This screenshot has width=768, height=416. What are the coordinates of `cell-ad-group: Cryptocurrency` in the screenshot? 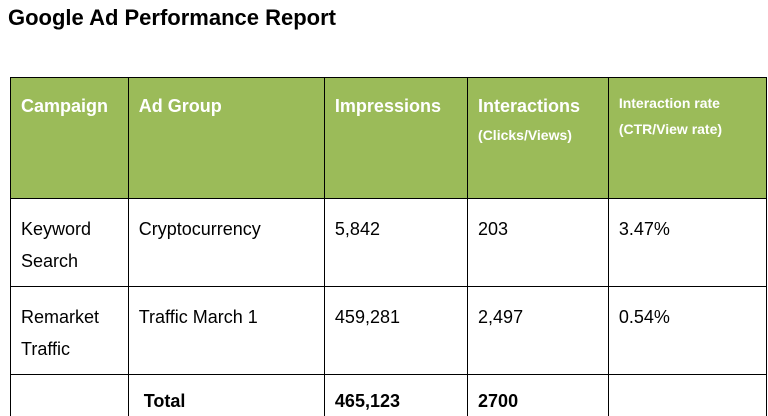 It's located at (226, 242).